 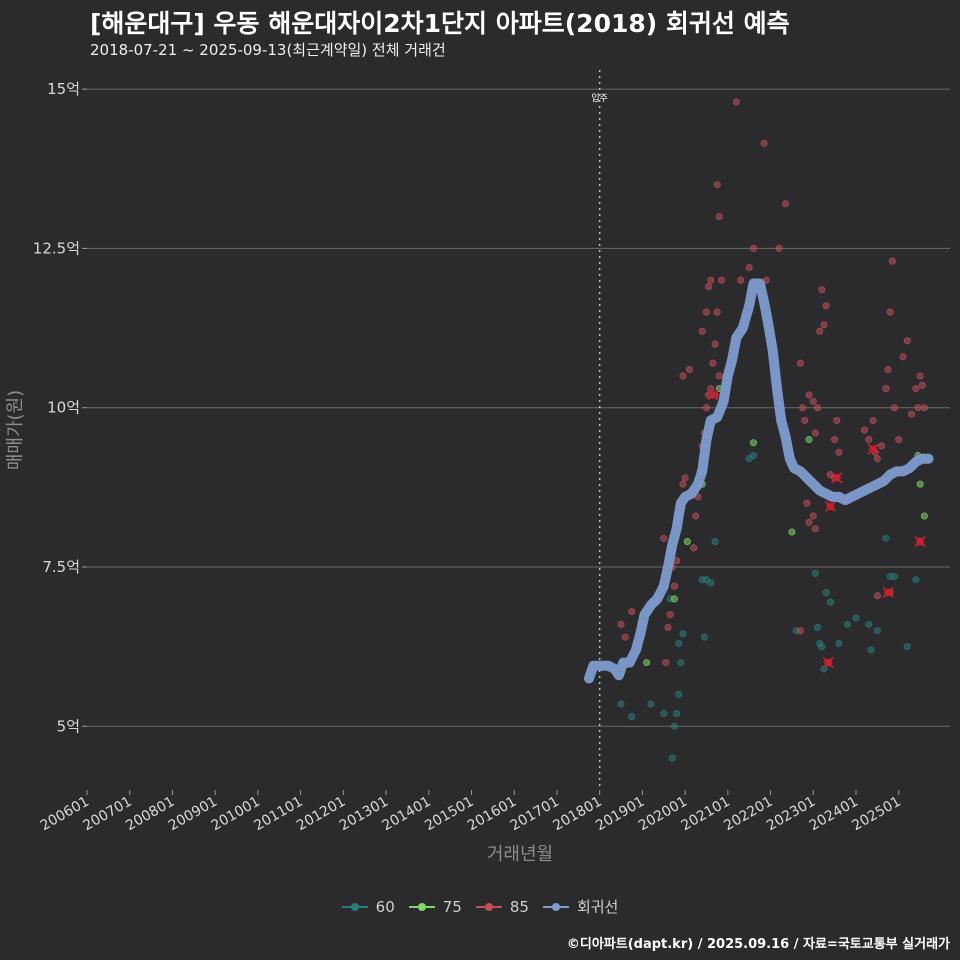 I want to click on y-tick-label: 7.5억, so click(x=61, y=567).